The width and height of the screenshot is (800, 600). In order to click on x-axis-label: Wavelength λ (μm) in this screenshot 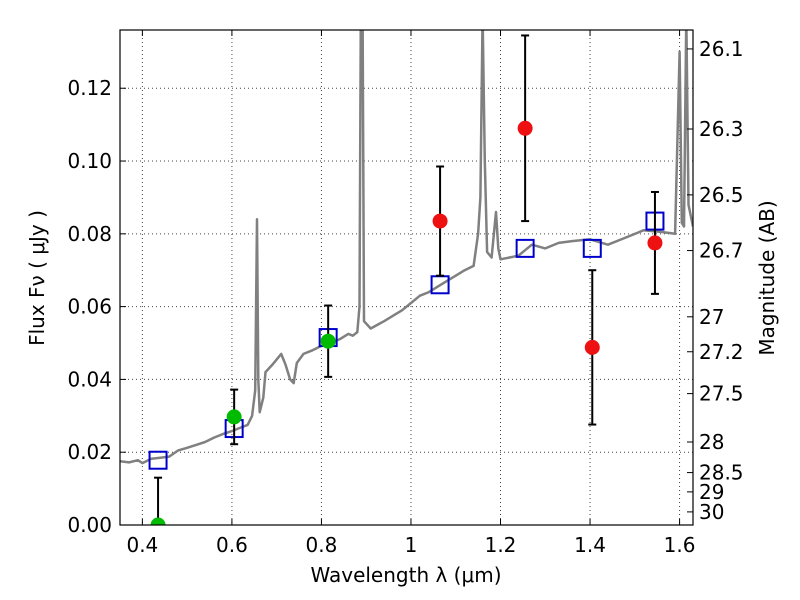, I will do `click(405, 575)`.